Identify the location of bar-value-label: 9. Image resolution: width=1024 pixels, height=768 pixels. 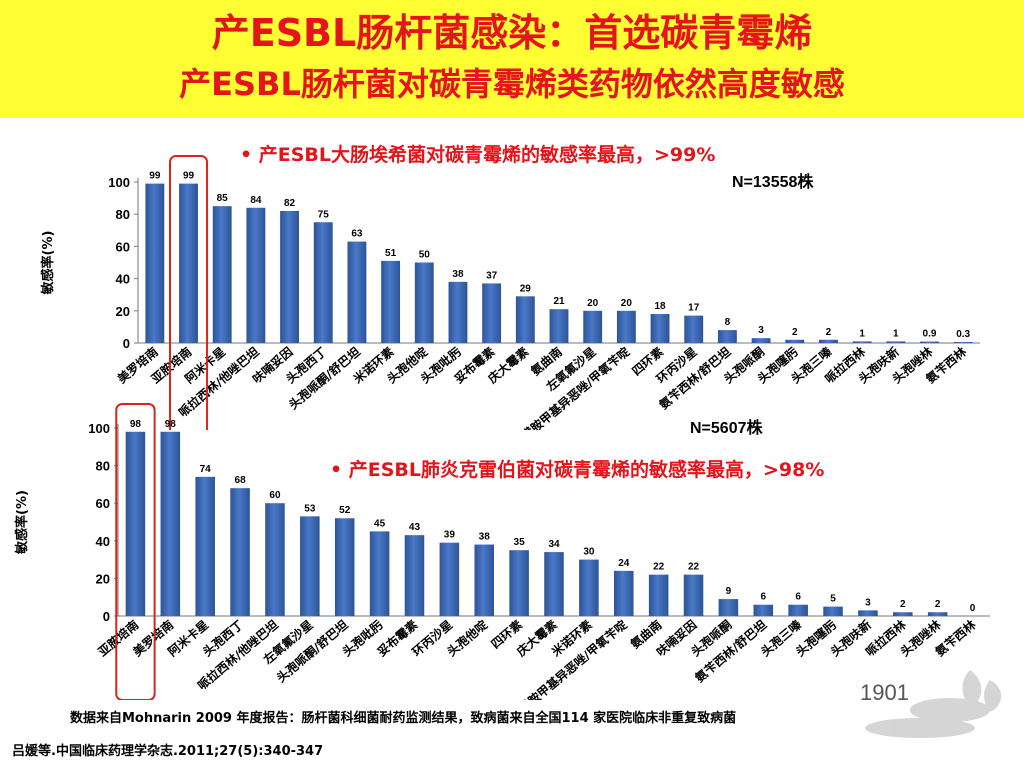
(729, 591).